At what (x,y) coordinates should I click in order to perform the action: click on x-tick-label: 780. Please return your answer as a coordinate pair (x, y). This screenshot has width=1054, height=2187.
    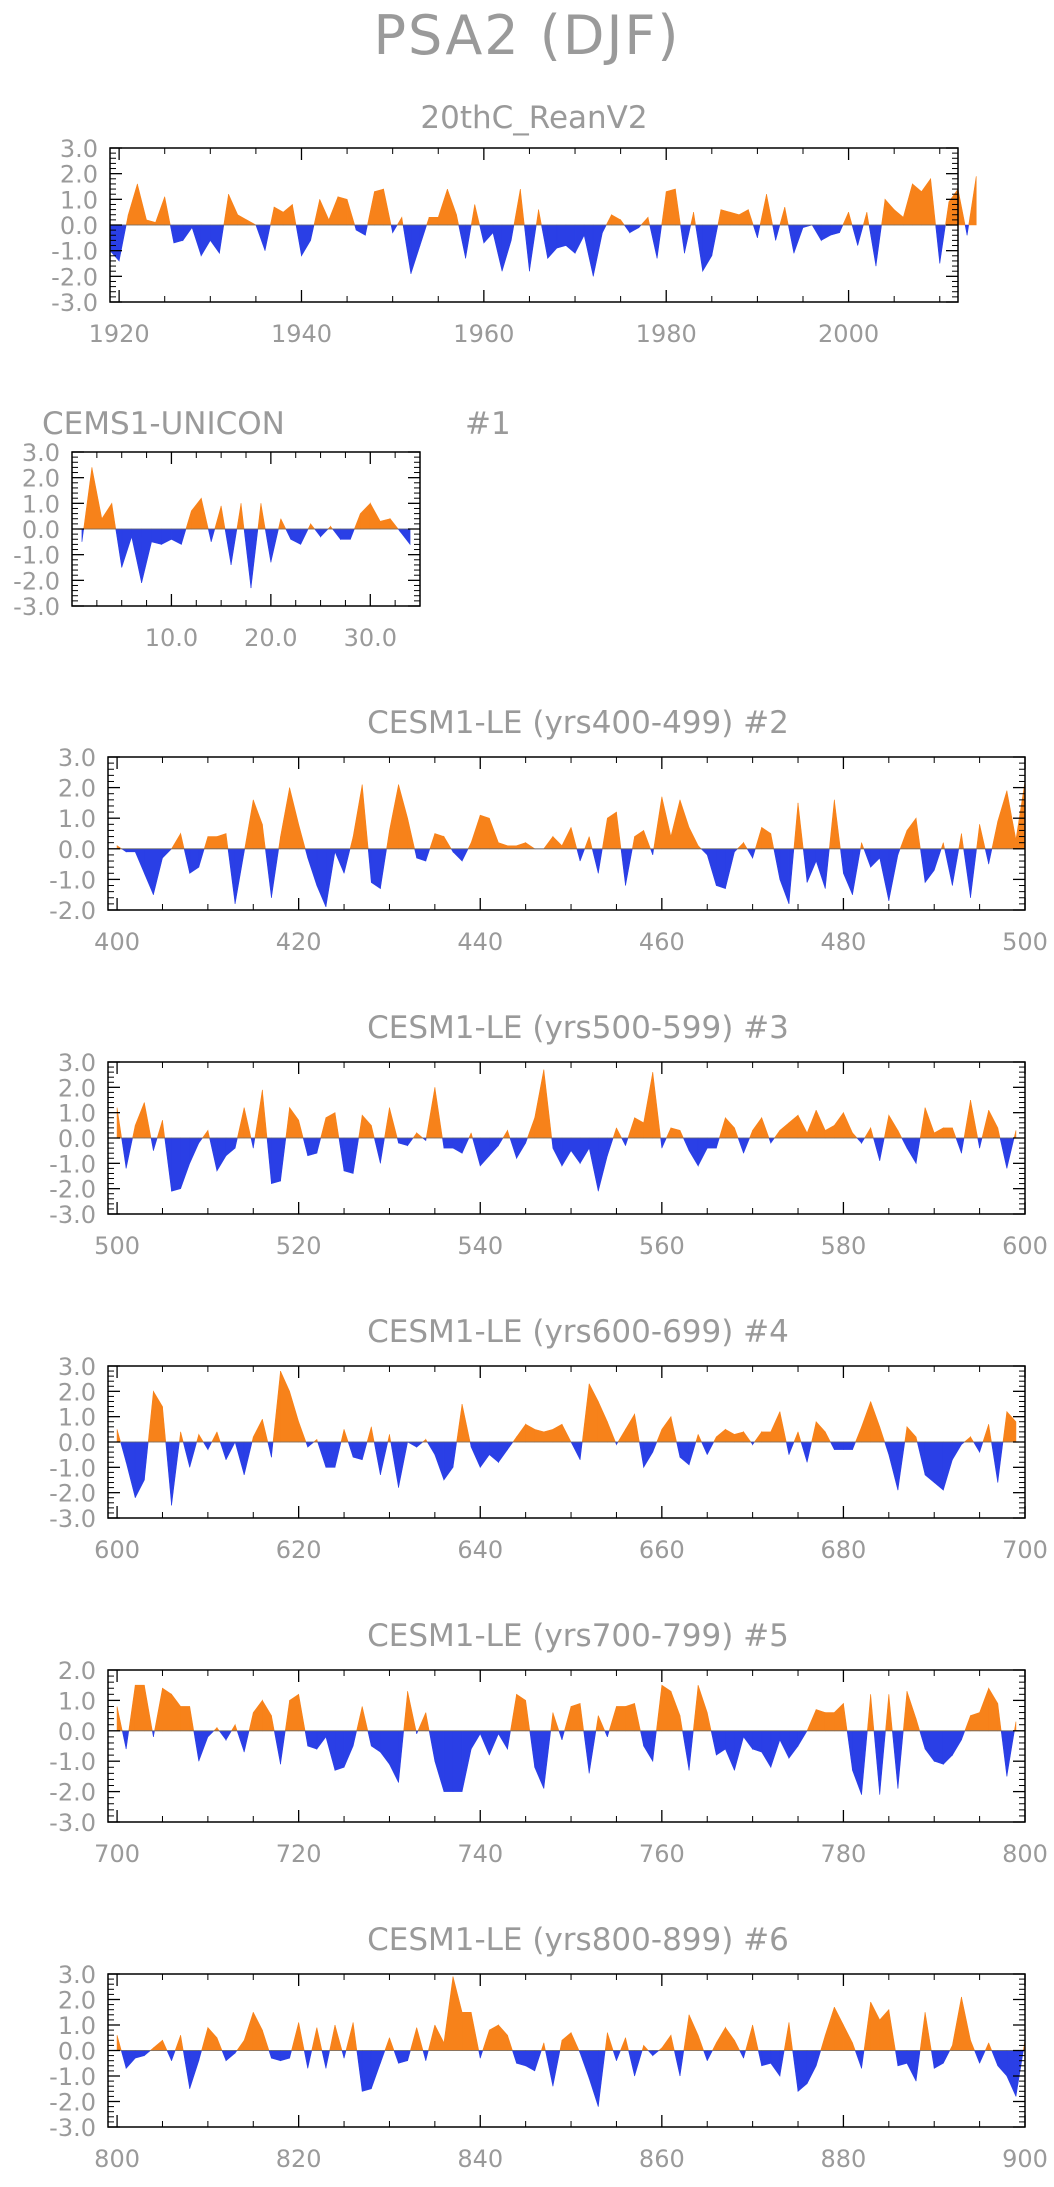
    Looking at the image, I should click on (844, 1854).